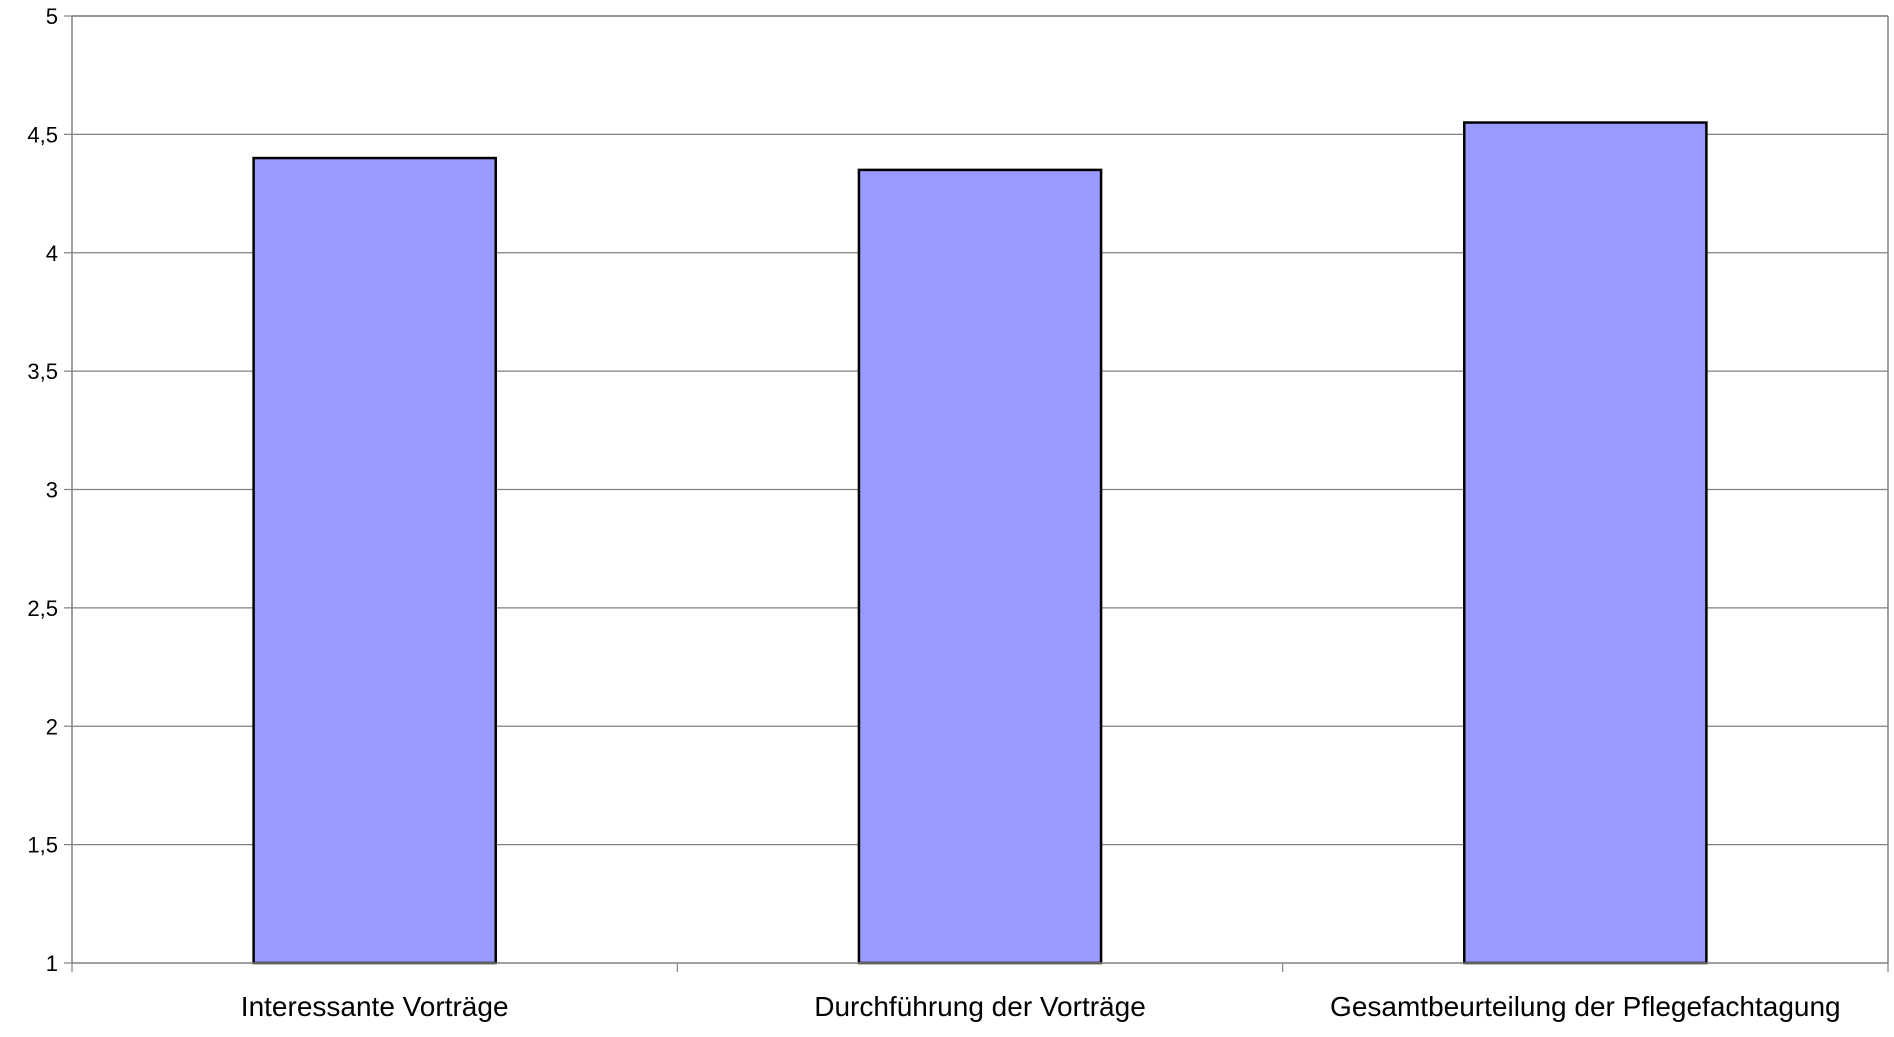 This screenshot has width=1894, height=1037. Describe the element at coordinates (52, 253) in the screenshot. I see `y-tick-label: 4` at that location.